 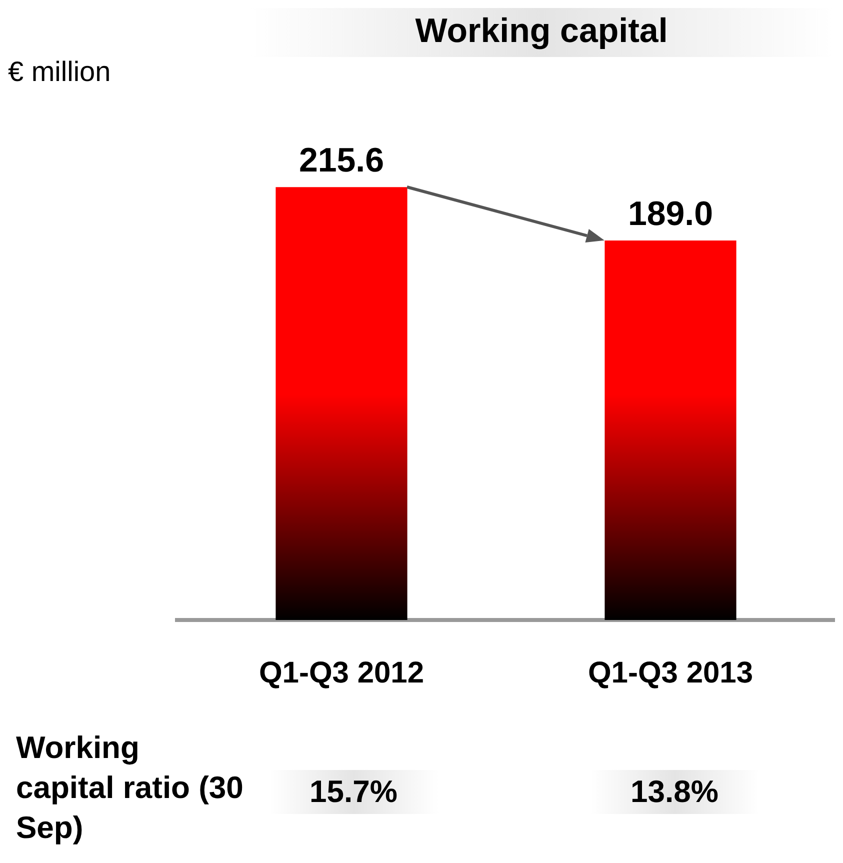 What do you see at coordinates (60, 72) in the screenshot?
I see `y-axis-title: € million` at bounding box center [60, 72].